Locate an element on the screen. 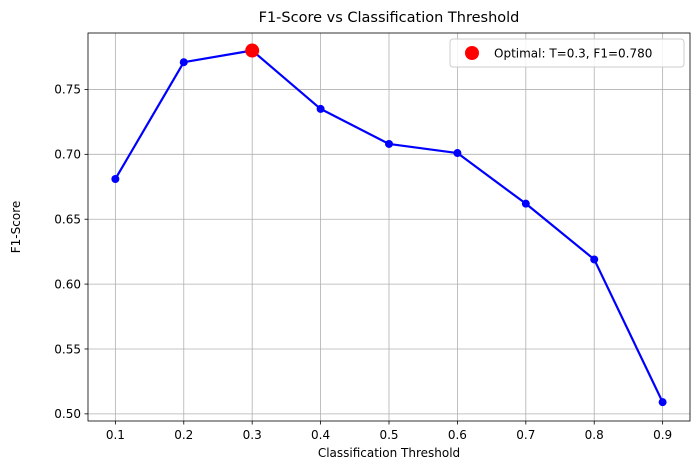 This screenshot has width=700, height=470. y-tick-label: 0.65 is located at coordinates (67, 220).